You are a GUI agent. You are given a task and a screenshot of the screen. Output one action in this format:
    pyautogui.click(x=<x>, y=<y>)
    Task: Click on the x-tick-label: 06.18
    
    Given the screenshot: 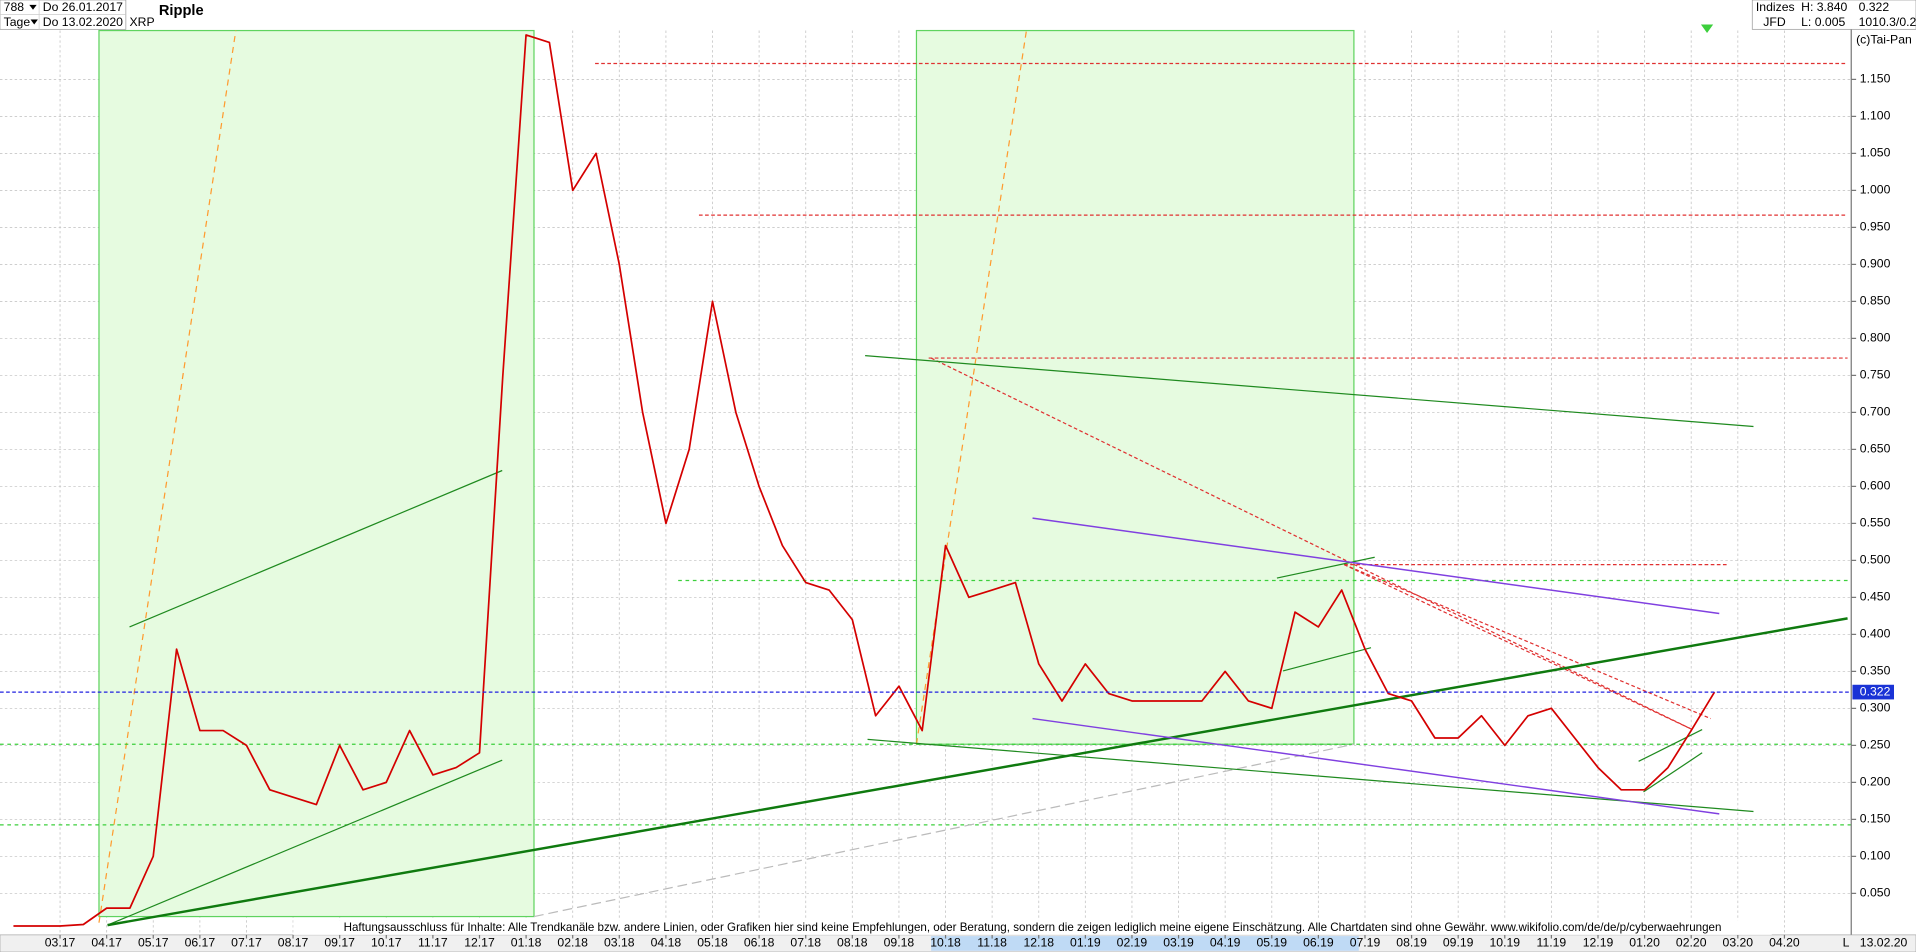 What is the action you would take?
    pyautogui.click(x=759, y=943)
    